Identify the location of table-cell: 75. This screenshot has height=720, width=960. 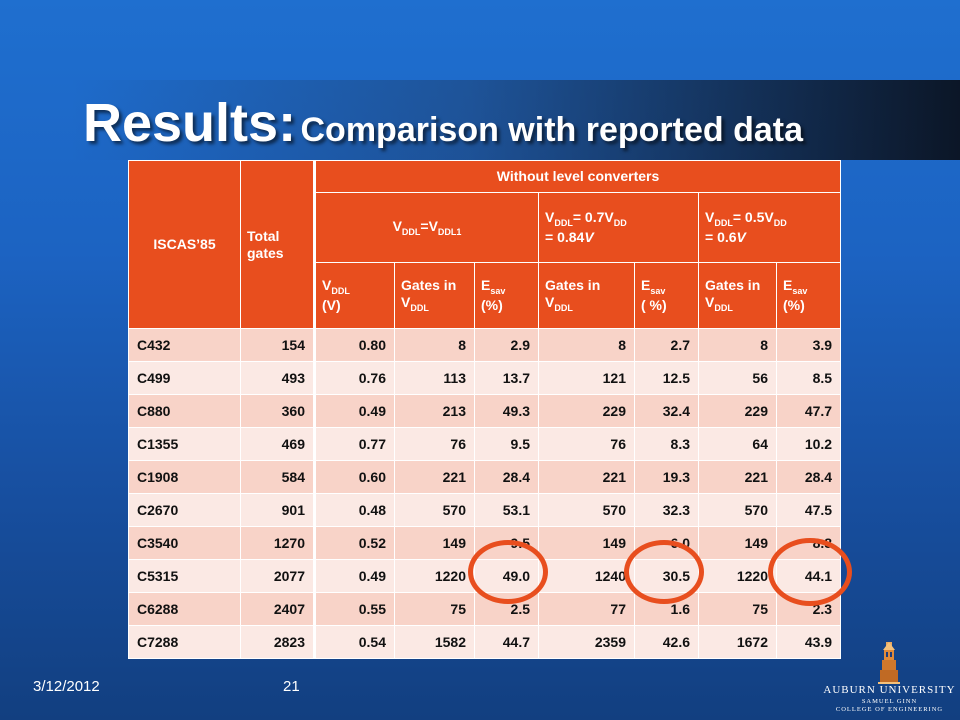
(434, 609).